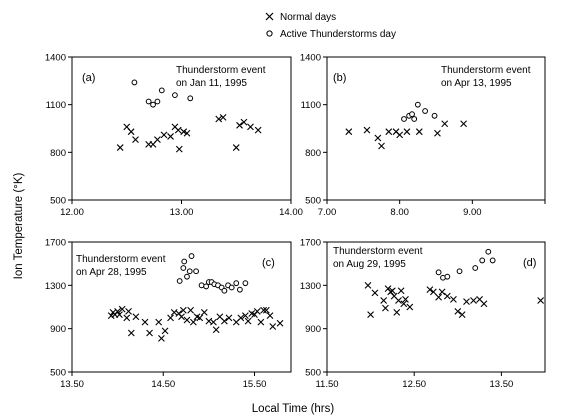  I want to click on x-axis-label: Local Time (hrs), so click(293, 409).